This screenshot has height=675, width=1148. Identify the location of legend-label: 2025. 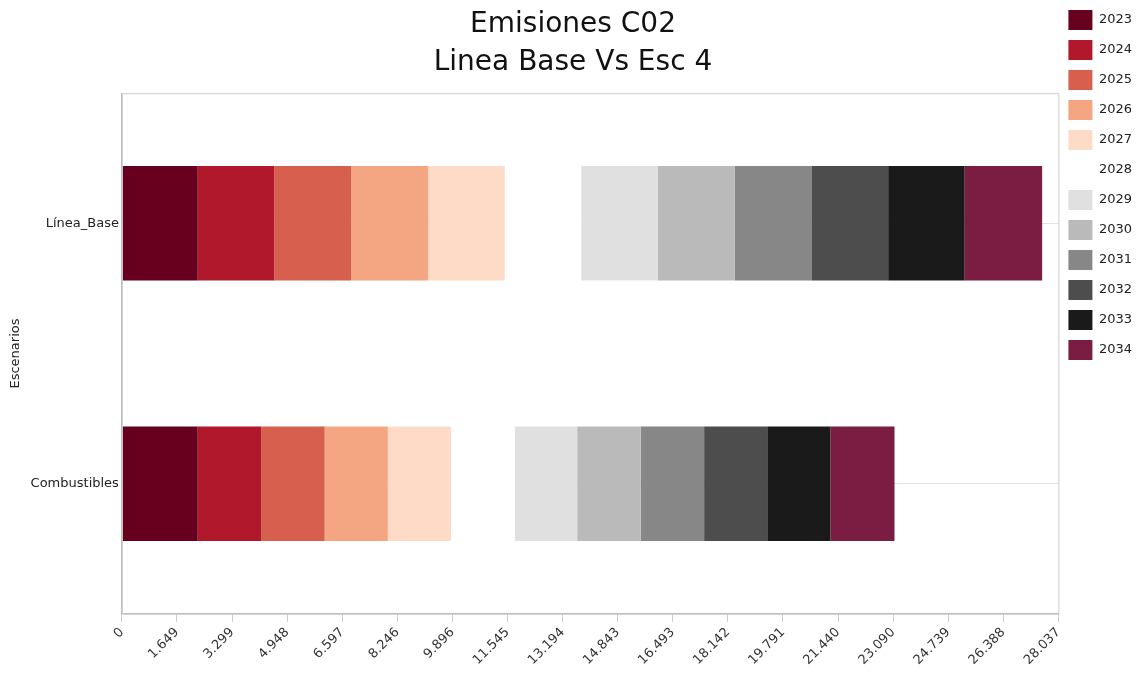
(1115, 79).